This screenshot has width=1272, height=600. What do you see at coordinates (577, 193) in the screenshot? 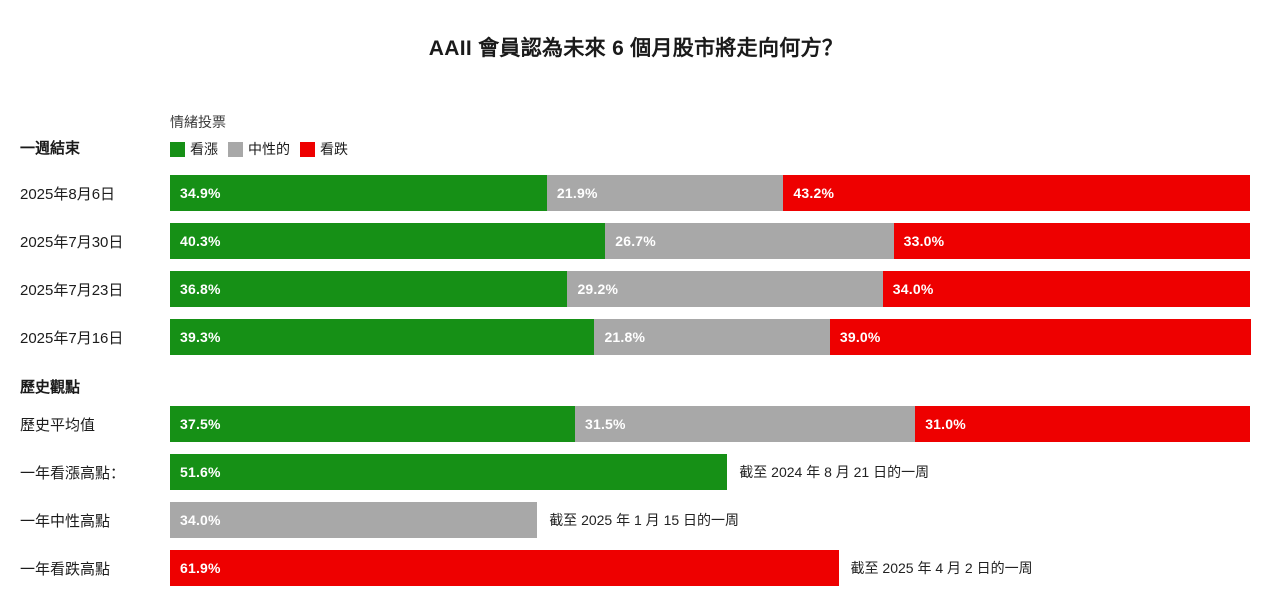
I see `bar-value-label: 21.9%` at bounding box center [577, 193].